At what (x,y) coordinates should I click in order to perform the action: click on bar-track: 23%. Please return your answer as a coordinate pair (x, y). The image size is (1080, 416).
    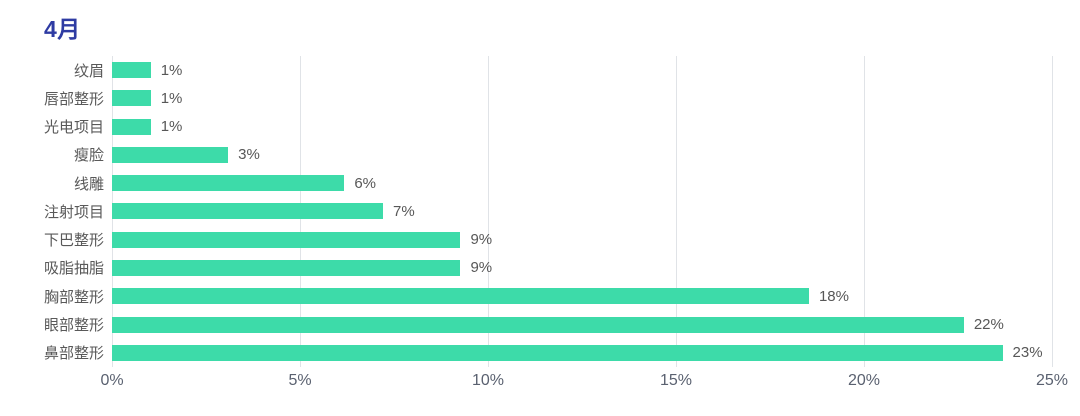
    Looking at the image, I should click on (596, 353).